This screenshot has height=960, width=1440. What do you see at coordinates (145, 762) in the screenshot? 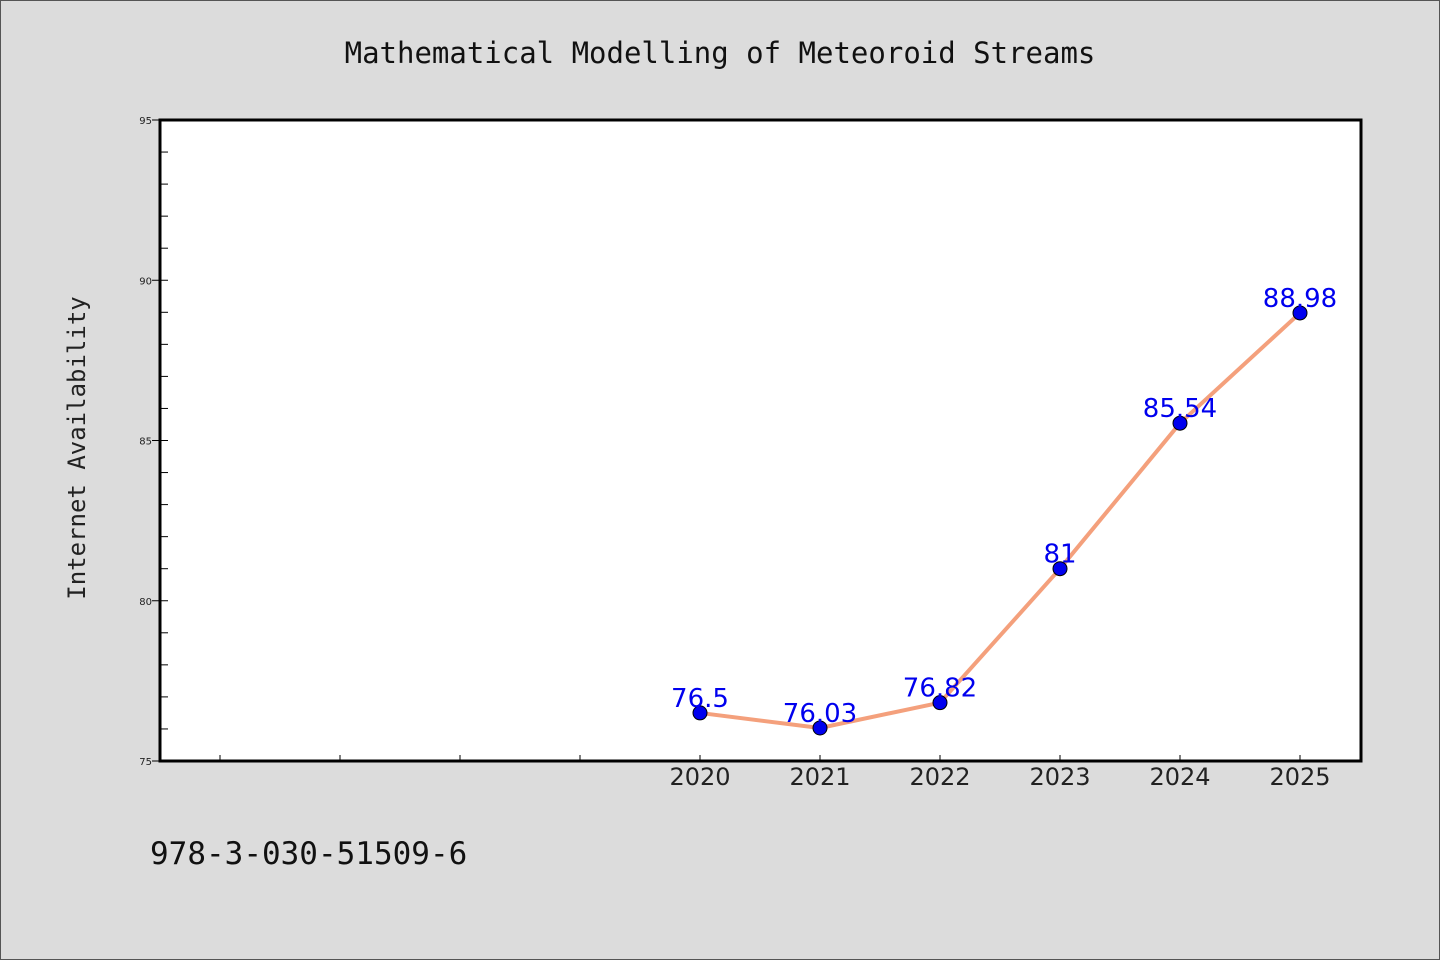
I see `y-tick-label: 75` at bounding box center [145, 762].